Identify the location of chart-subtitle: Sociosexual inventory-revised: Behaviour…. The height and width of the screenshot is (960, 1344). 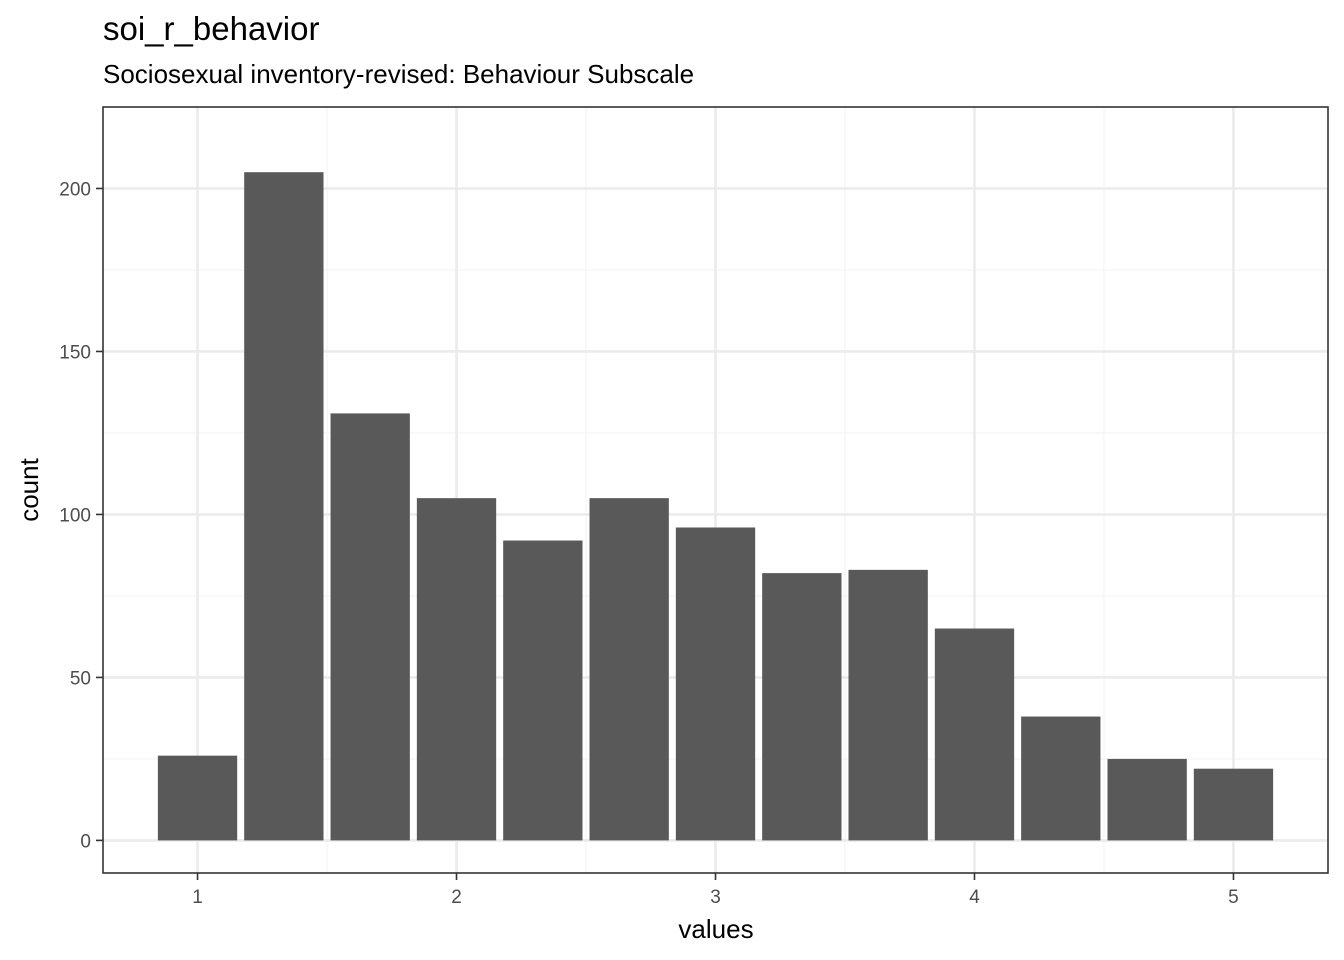
(399, 74).